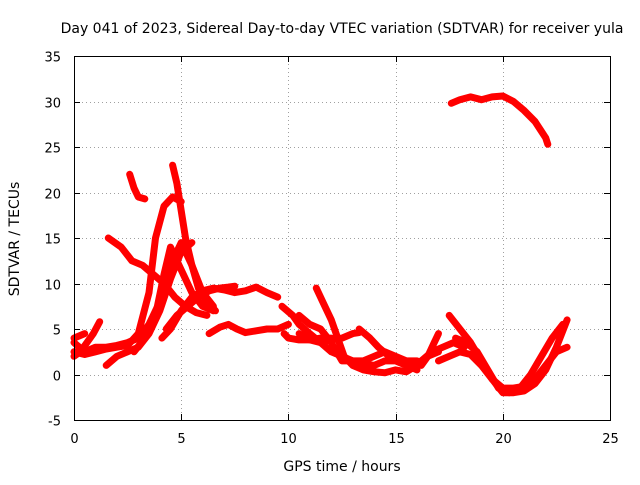 This screenshot has width=640, height=485. I want to click on x-tick-label: 15, so click(396, 439).